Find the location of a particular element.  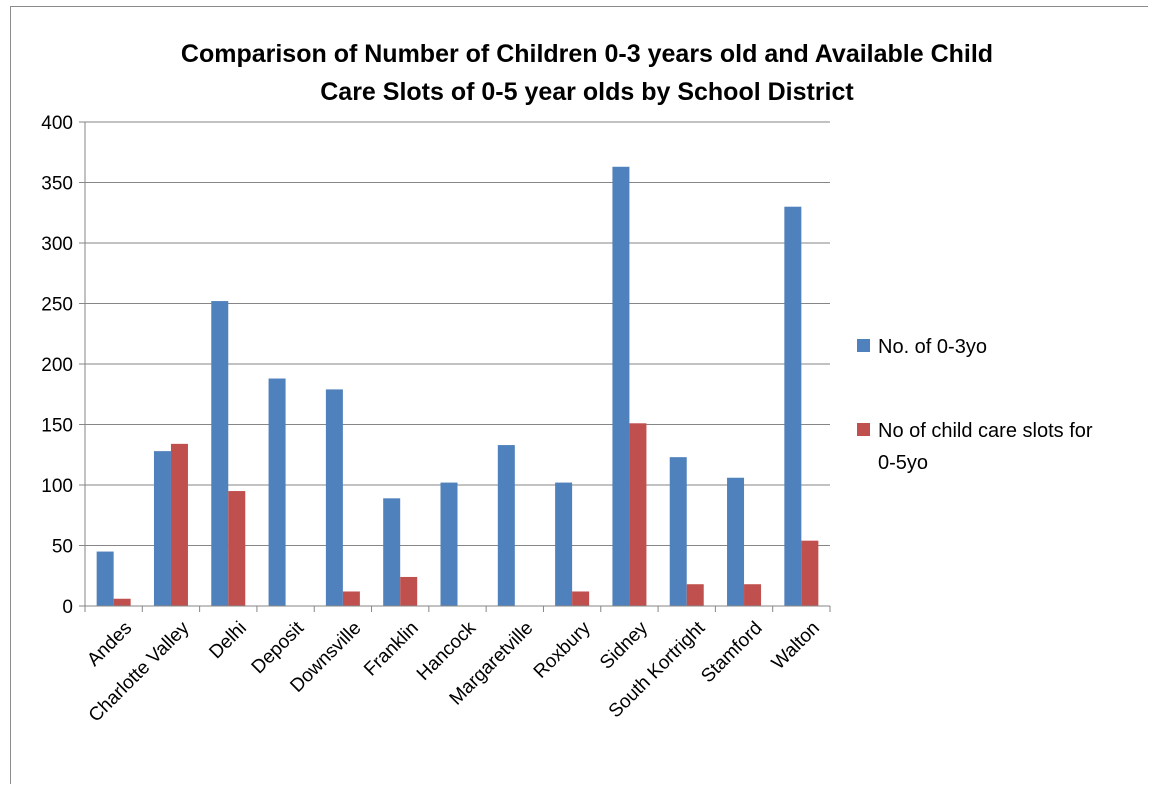

x-category-label-andes: Andes is located at coordinates (109, 644).